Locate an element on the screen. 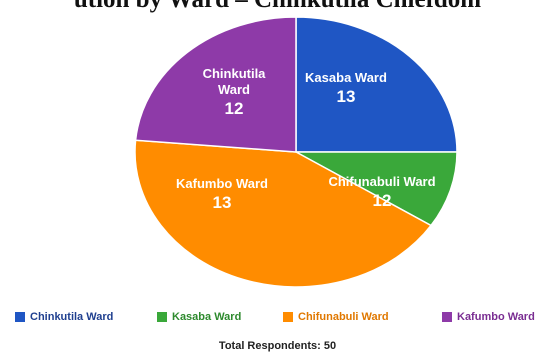 This screenshot has width=555, height=358. slice-name-label: Ward is located at coordinates (234, 89).